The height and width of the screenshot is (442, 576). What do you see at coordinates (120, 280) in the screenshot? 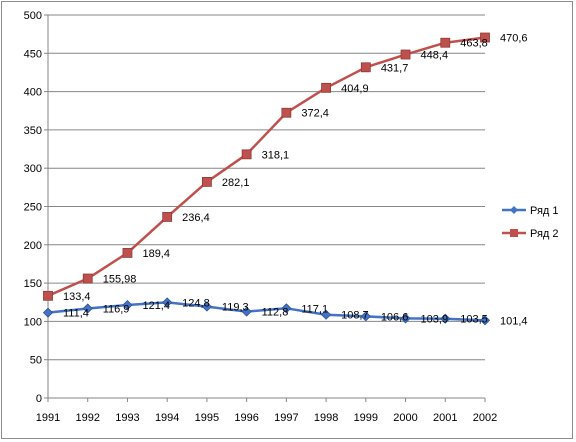
I see `data-label: 155,98` at bounding box center [120, 280].